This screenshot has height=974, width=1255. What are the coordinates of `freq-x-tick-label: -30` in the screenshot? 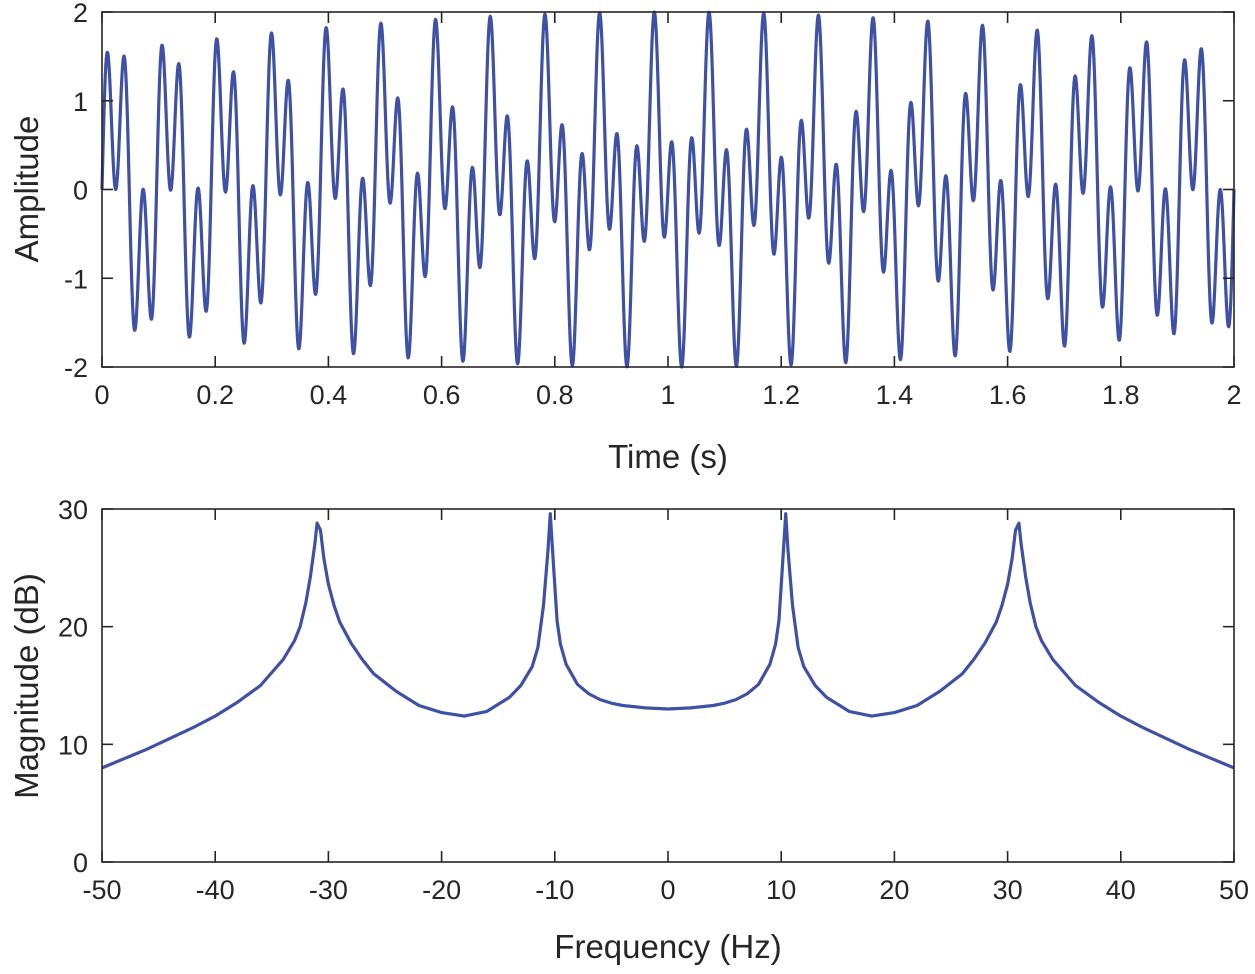 It's located at (328, 890).